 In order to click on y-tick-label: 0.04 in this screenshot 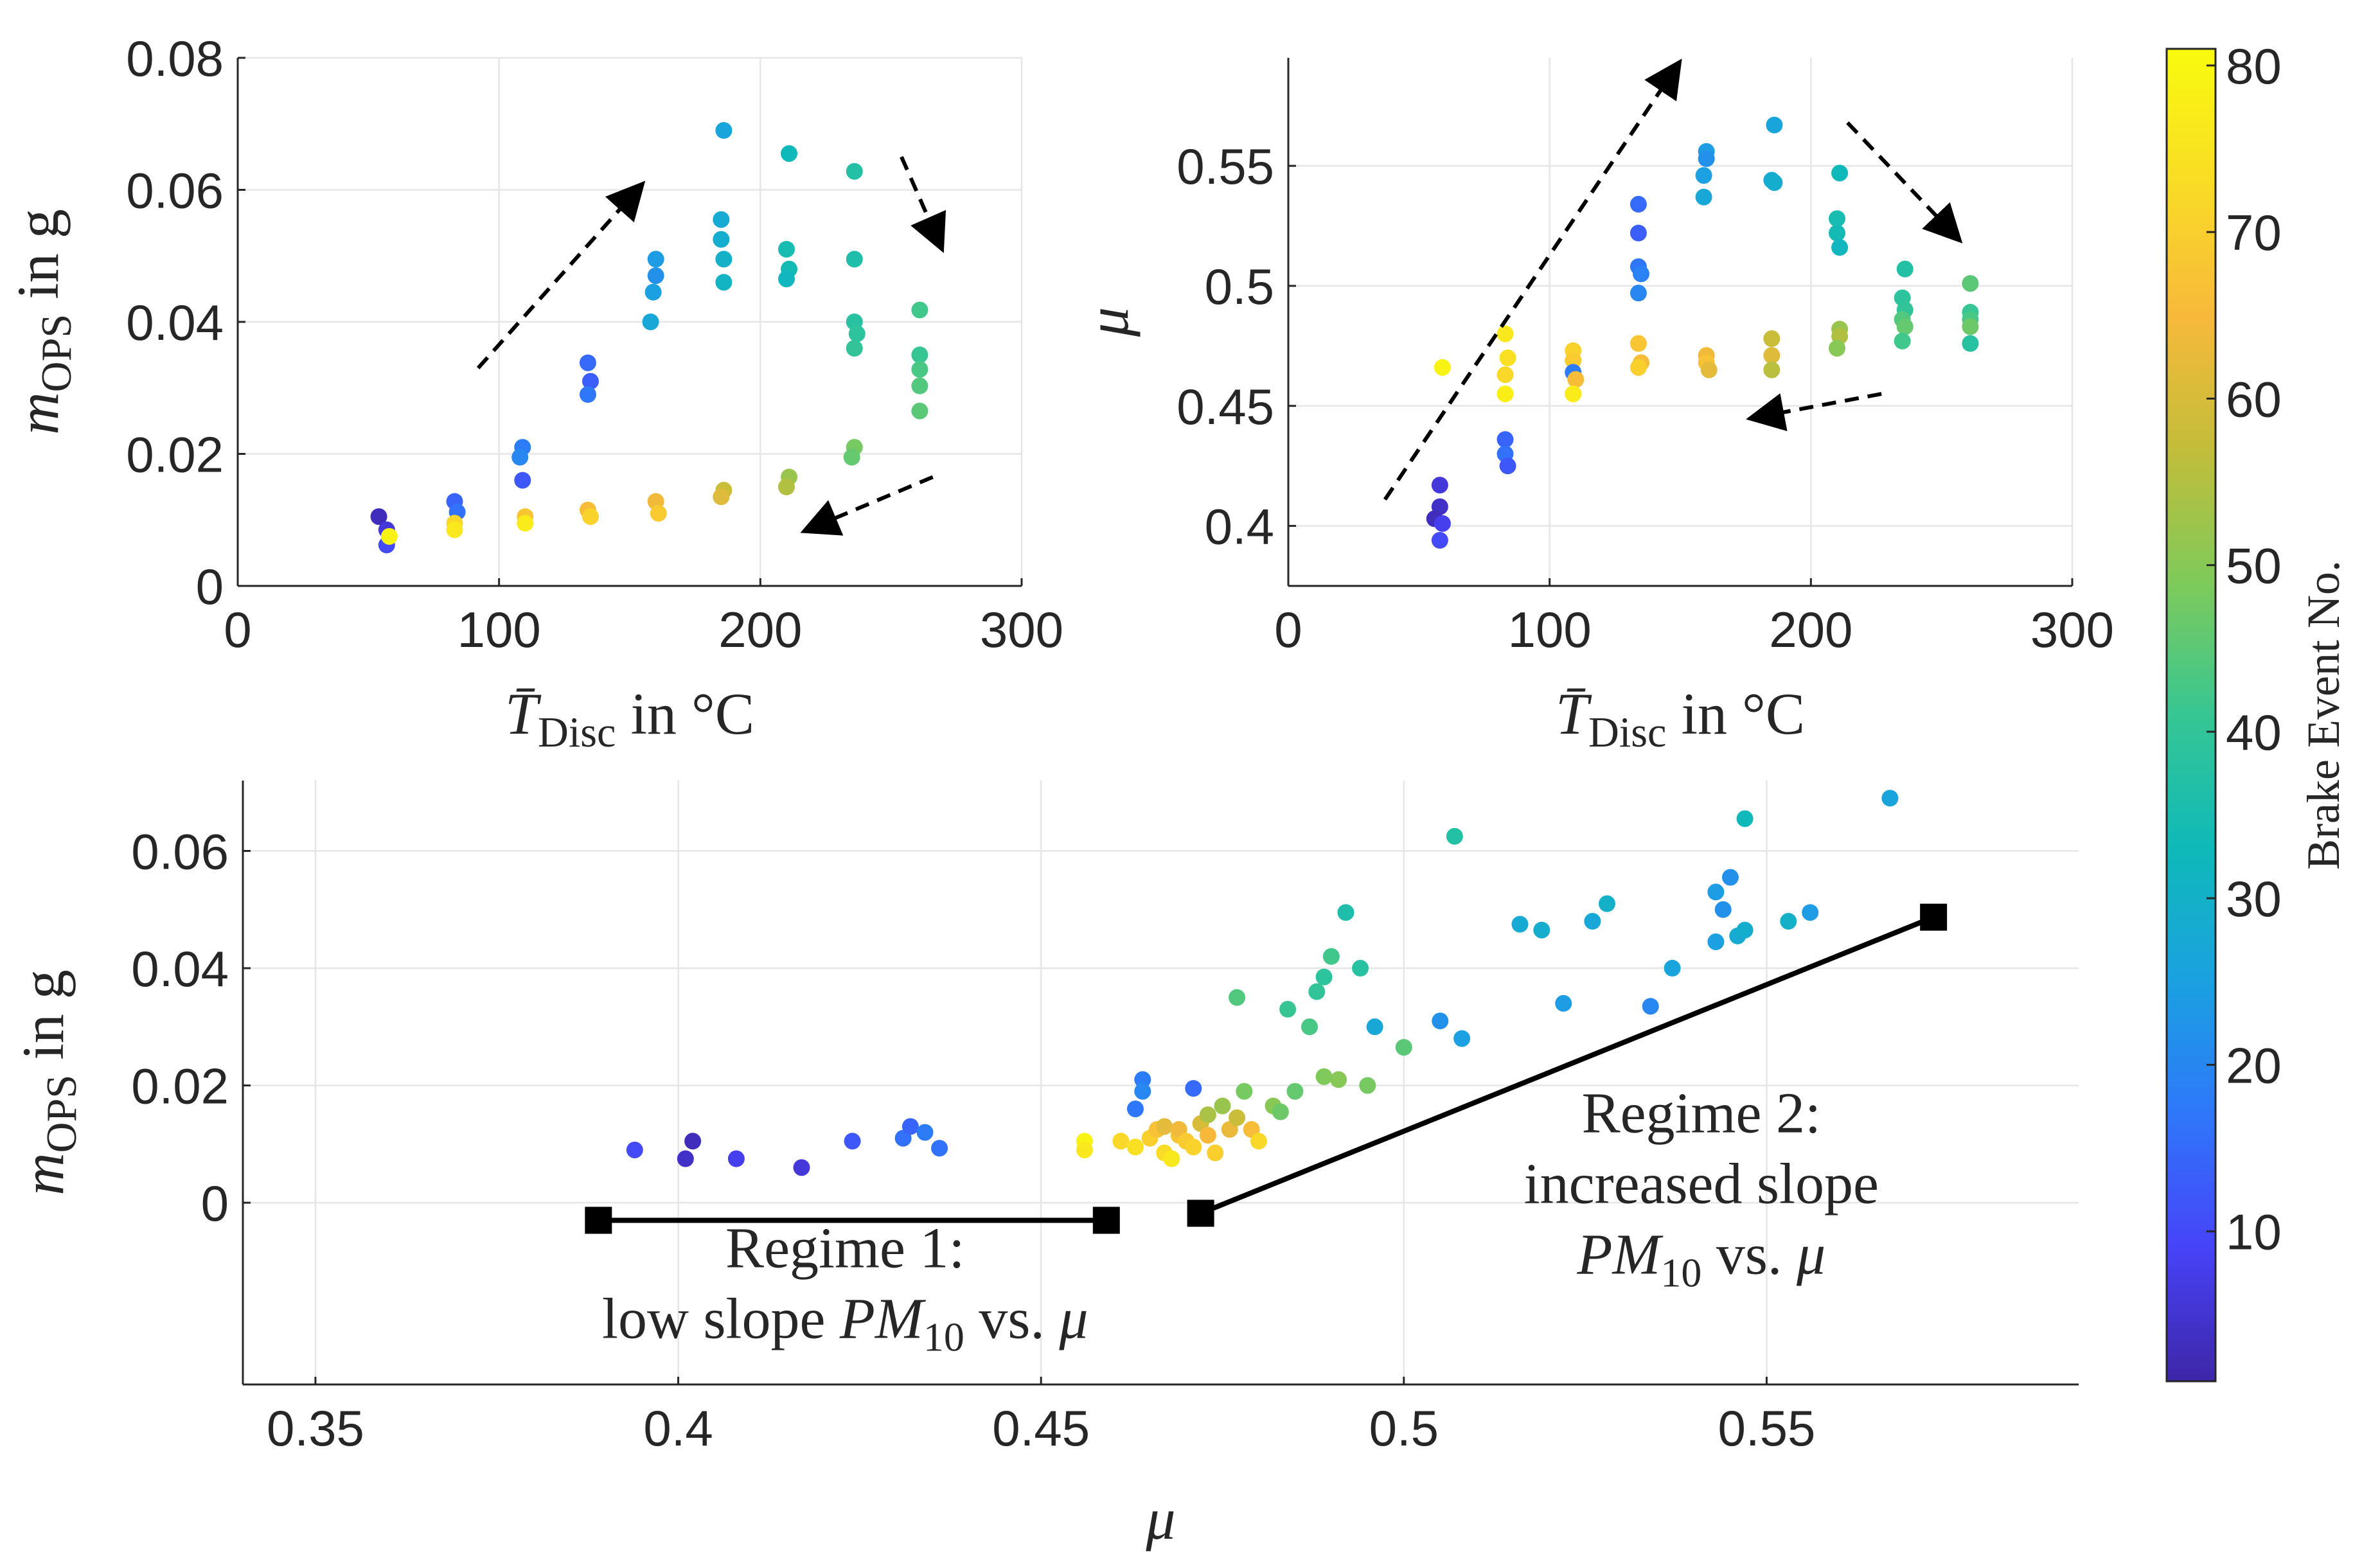, I will do `click(180, 969)`.